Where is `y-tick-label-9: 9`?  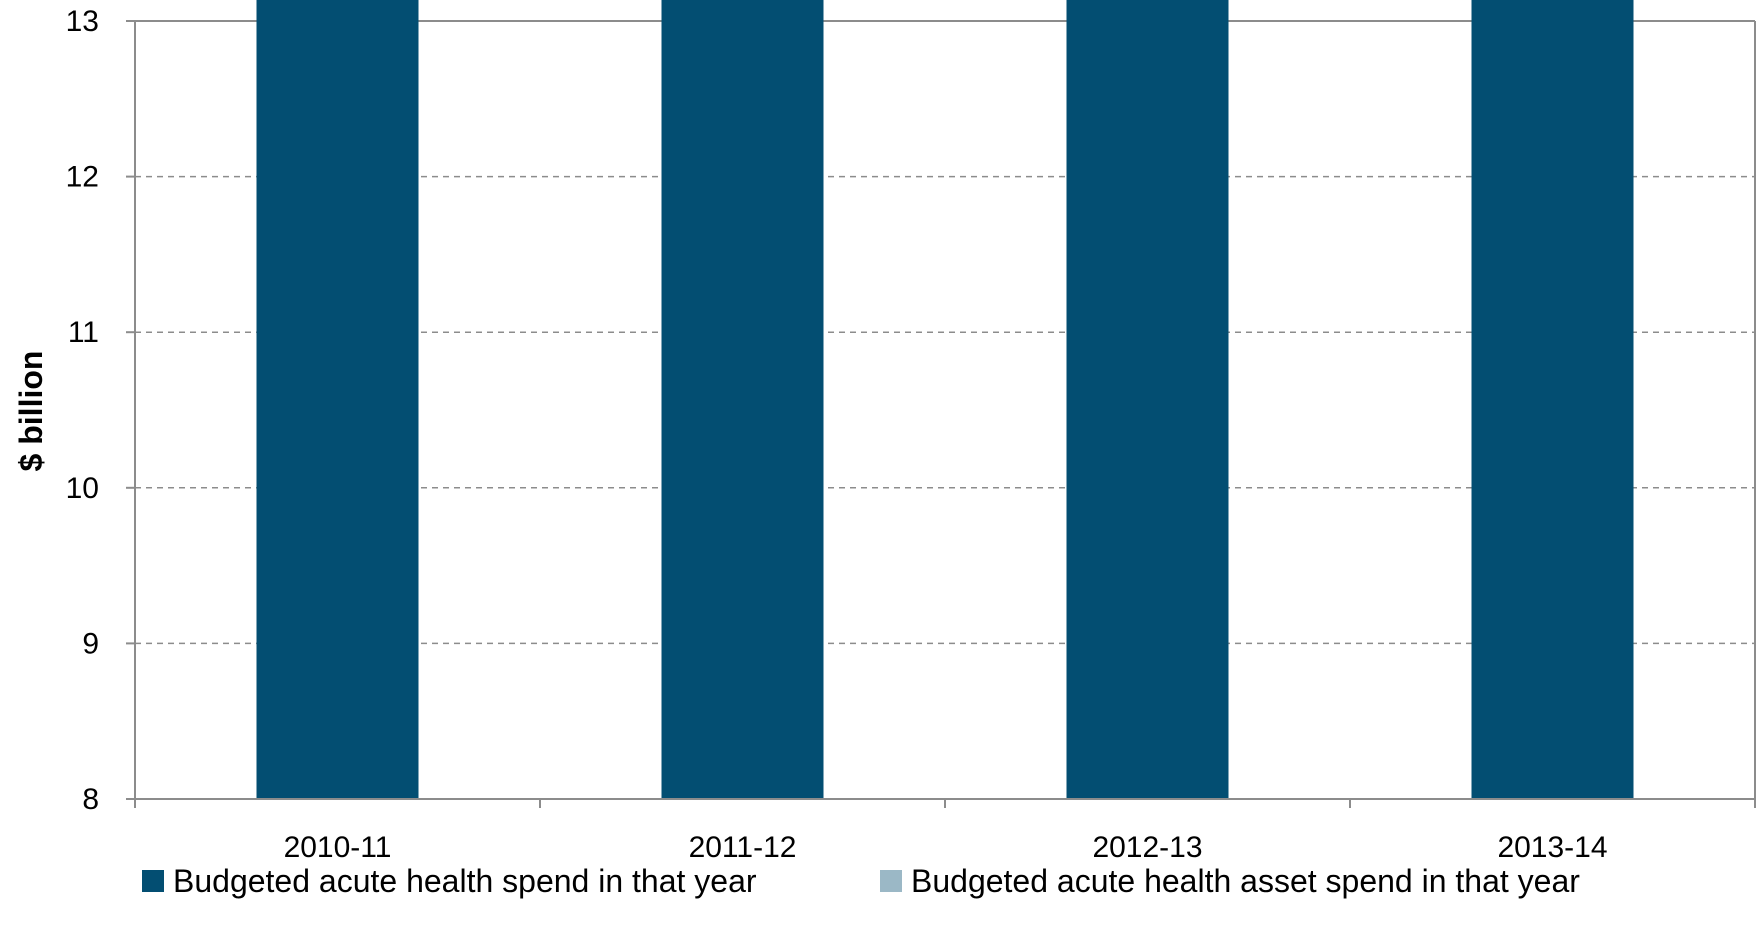
y-tick-label-9: 9 is located at coordinates (90, 643).